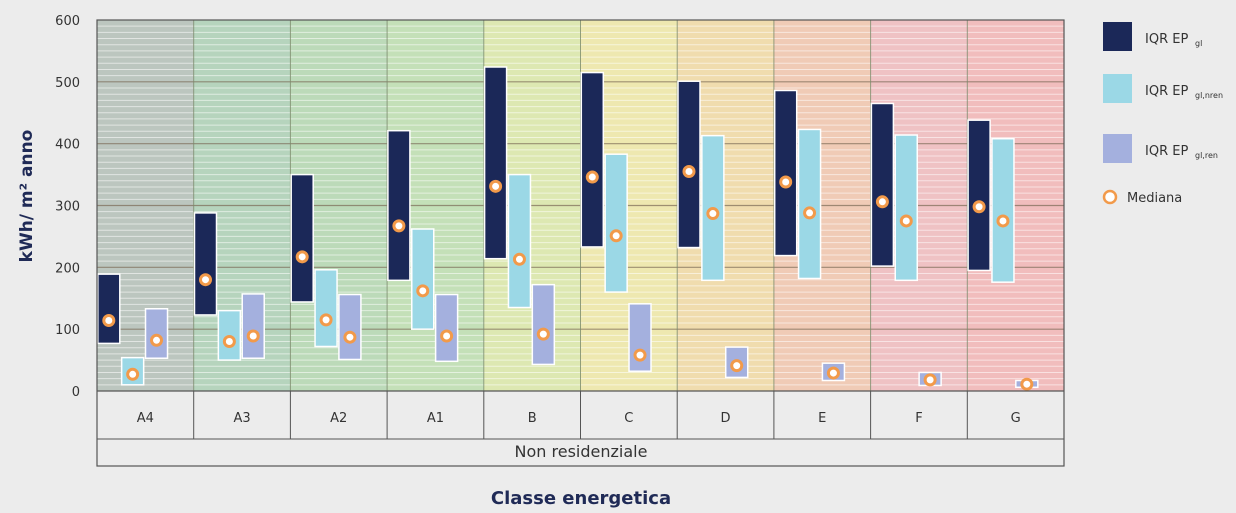 Image resolution: width=1236 pixels, height=513 pixels. What do you see at coordinates (592, 160) in the screenshot?
I see `box-gl-C` at bounding box center [592, 160].